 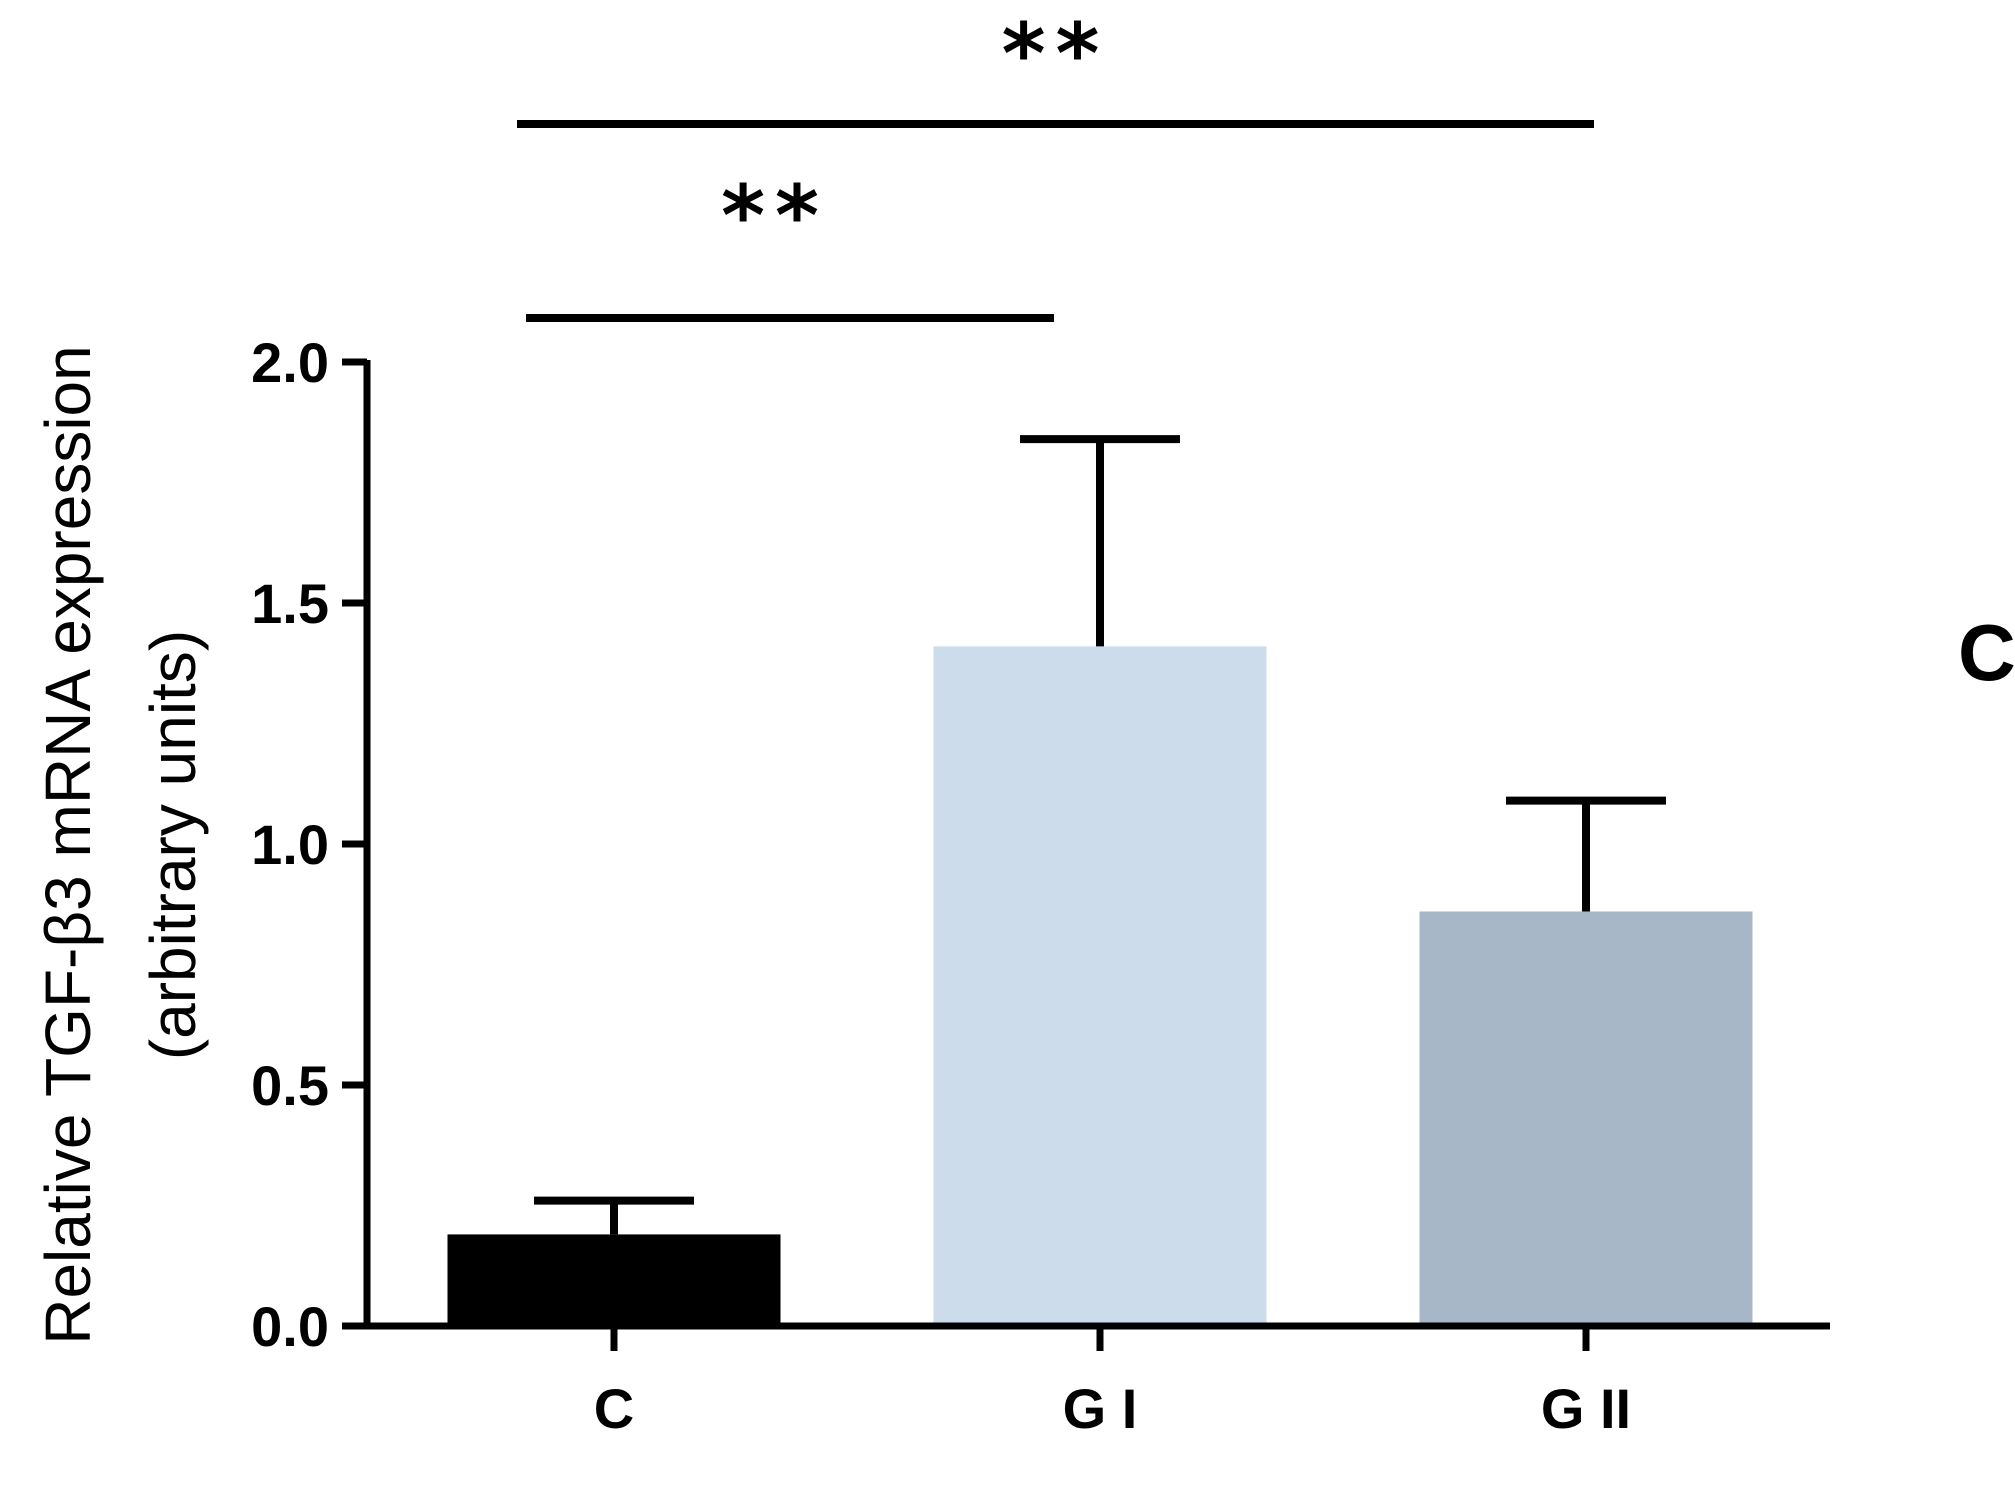 I want to click on y-tick-label: 0.0, so click(x=290, y=1326).